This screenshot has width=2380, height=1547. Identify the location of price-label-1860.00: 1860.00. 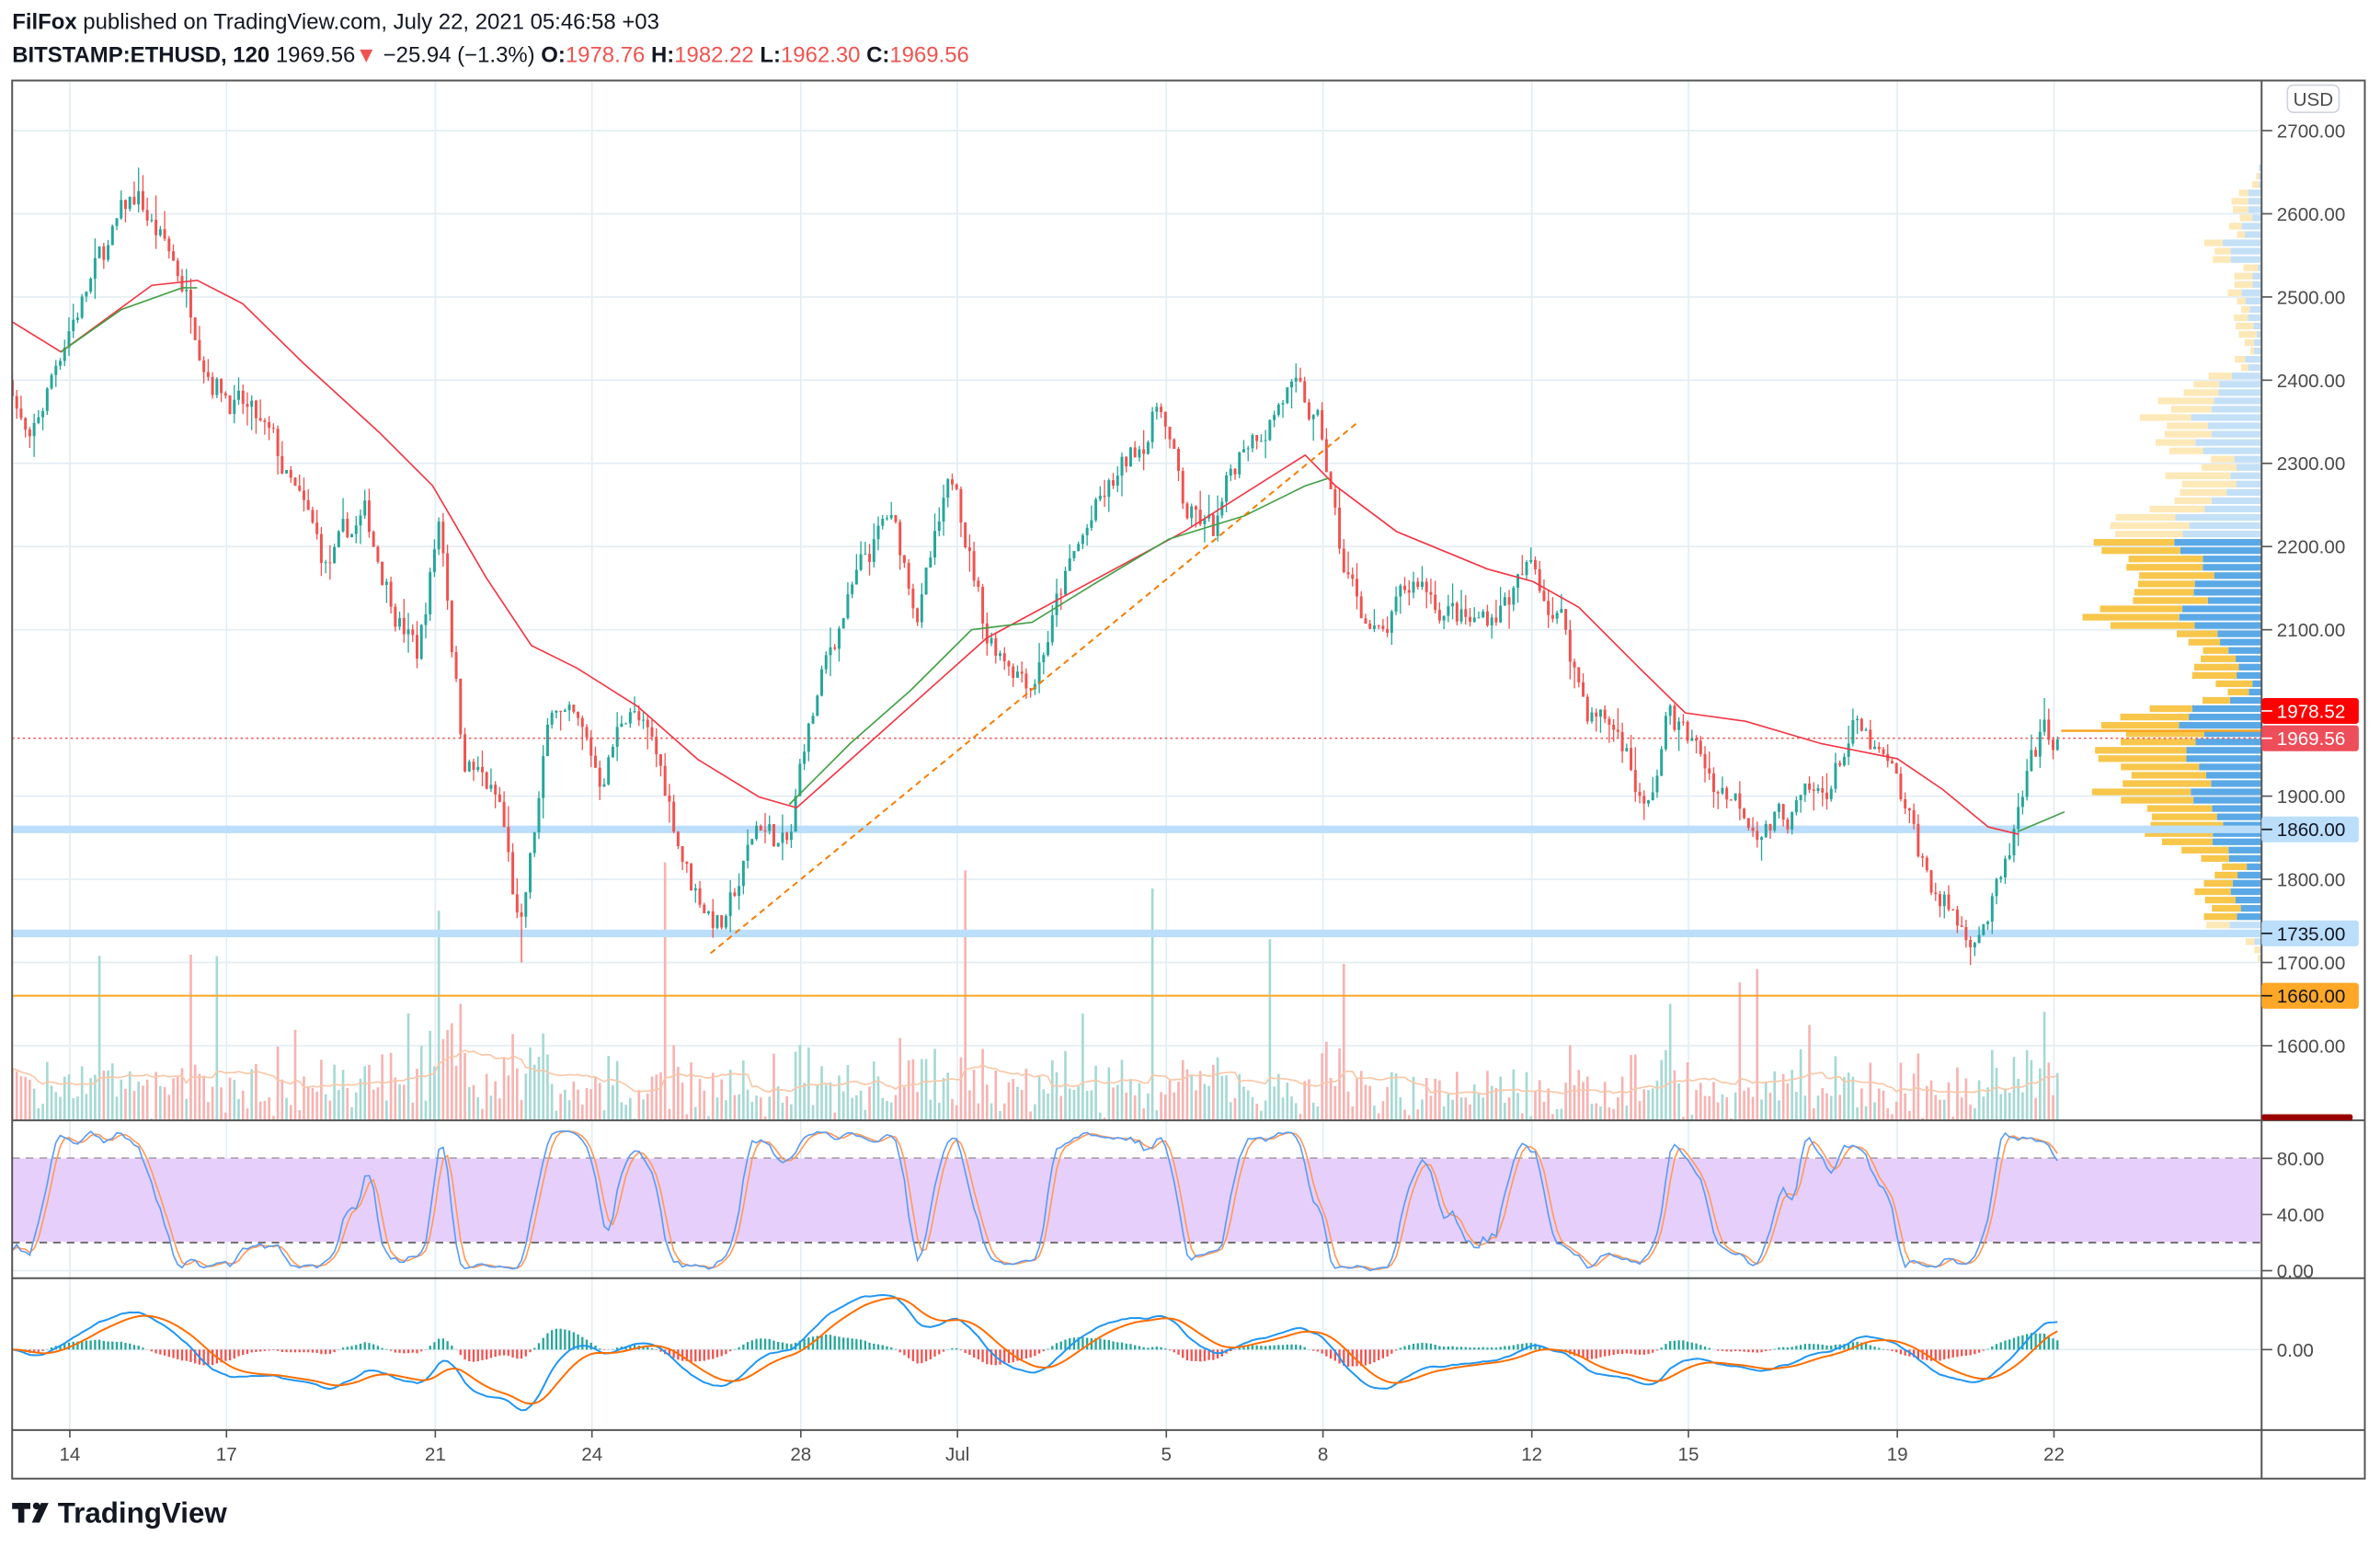
(2310, 829).